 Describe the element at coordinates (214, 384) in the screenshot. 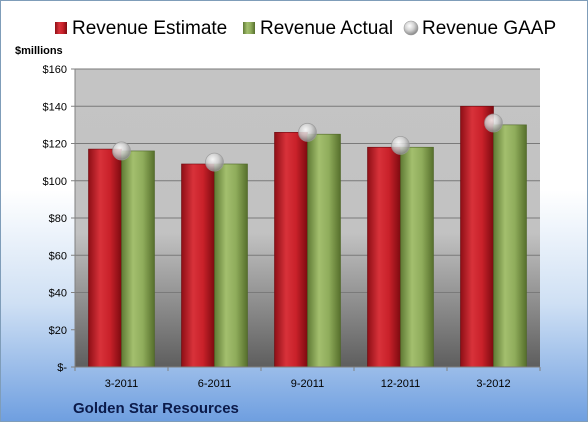

I see `x-tick-label: 6-2011` at that location.